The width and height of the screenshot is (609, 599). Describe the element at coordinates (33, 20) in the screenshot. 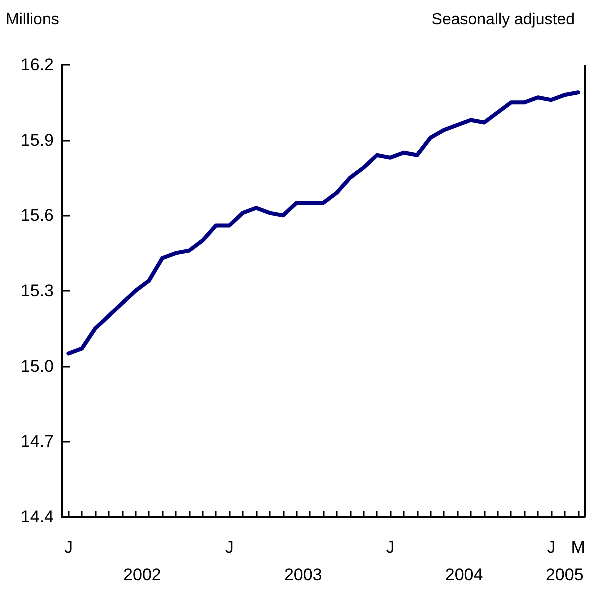

I see `y-axis-title: Millions` at that location.